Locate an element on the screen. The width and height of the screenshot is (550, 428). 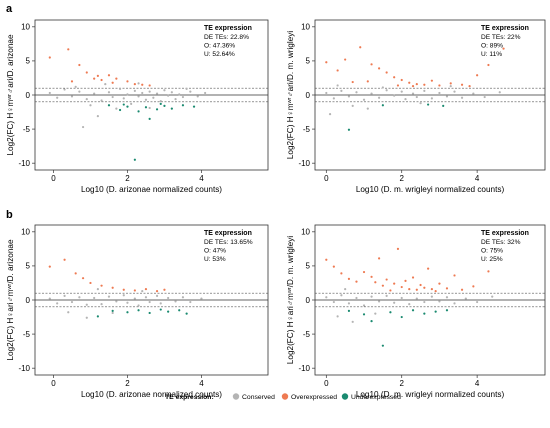
panel-a-left-ytick-label-0: 10 is located at coordinates (25, 27).